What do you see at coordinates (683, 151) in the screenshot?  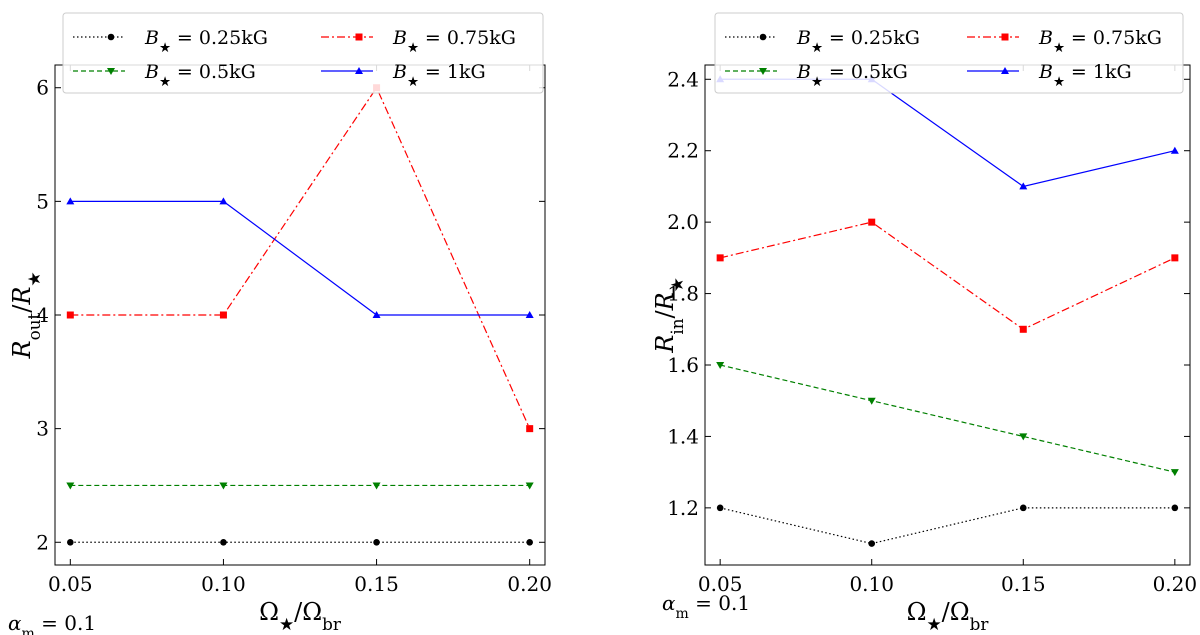 I see `y-tick-label: 2.2` at bounding box center [683, 151].